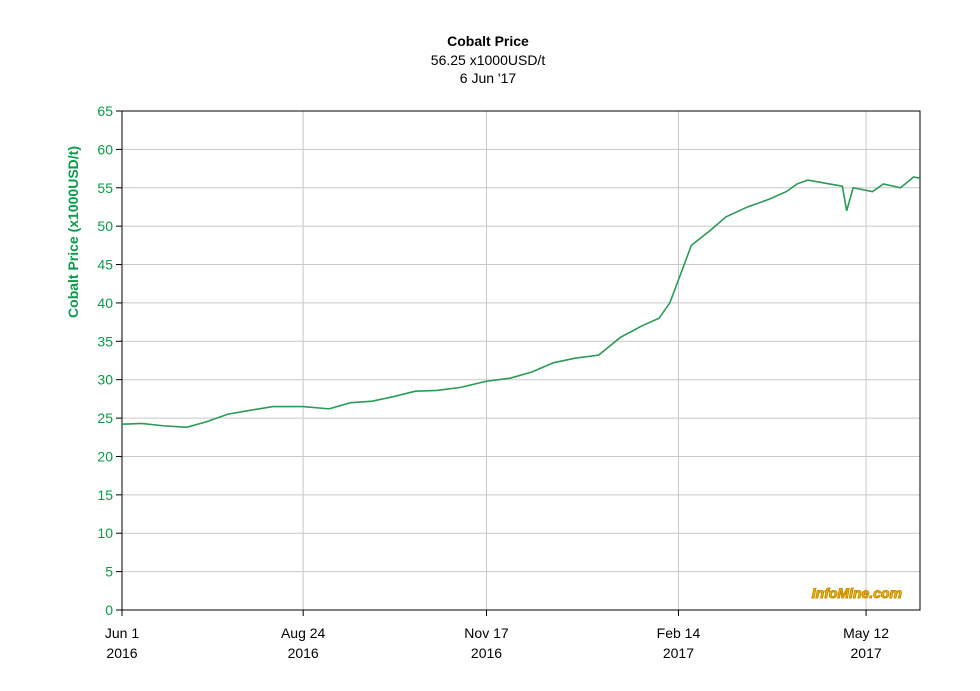  What do you see at coordinates (105, 188) in the screenshot?
I see `y-tick-label: 55` at bounding box center [105, 188].